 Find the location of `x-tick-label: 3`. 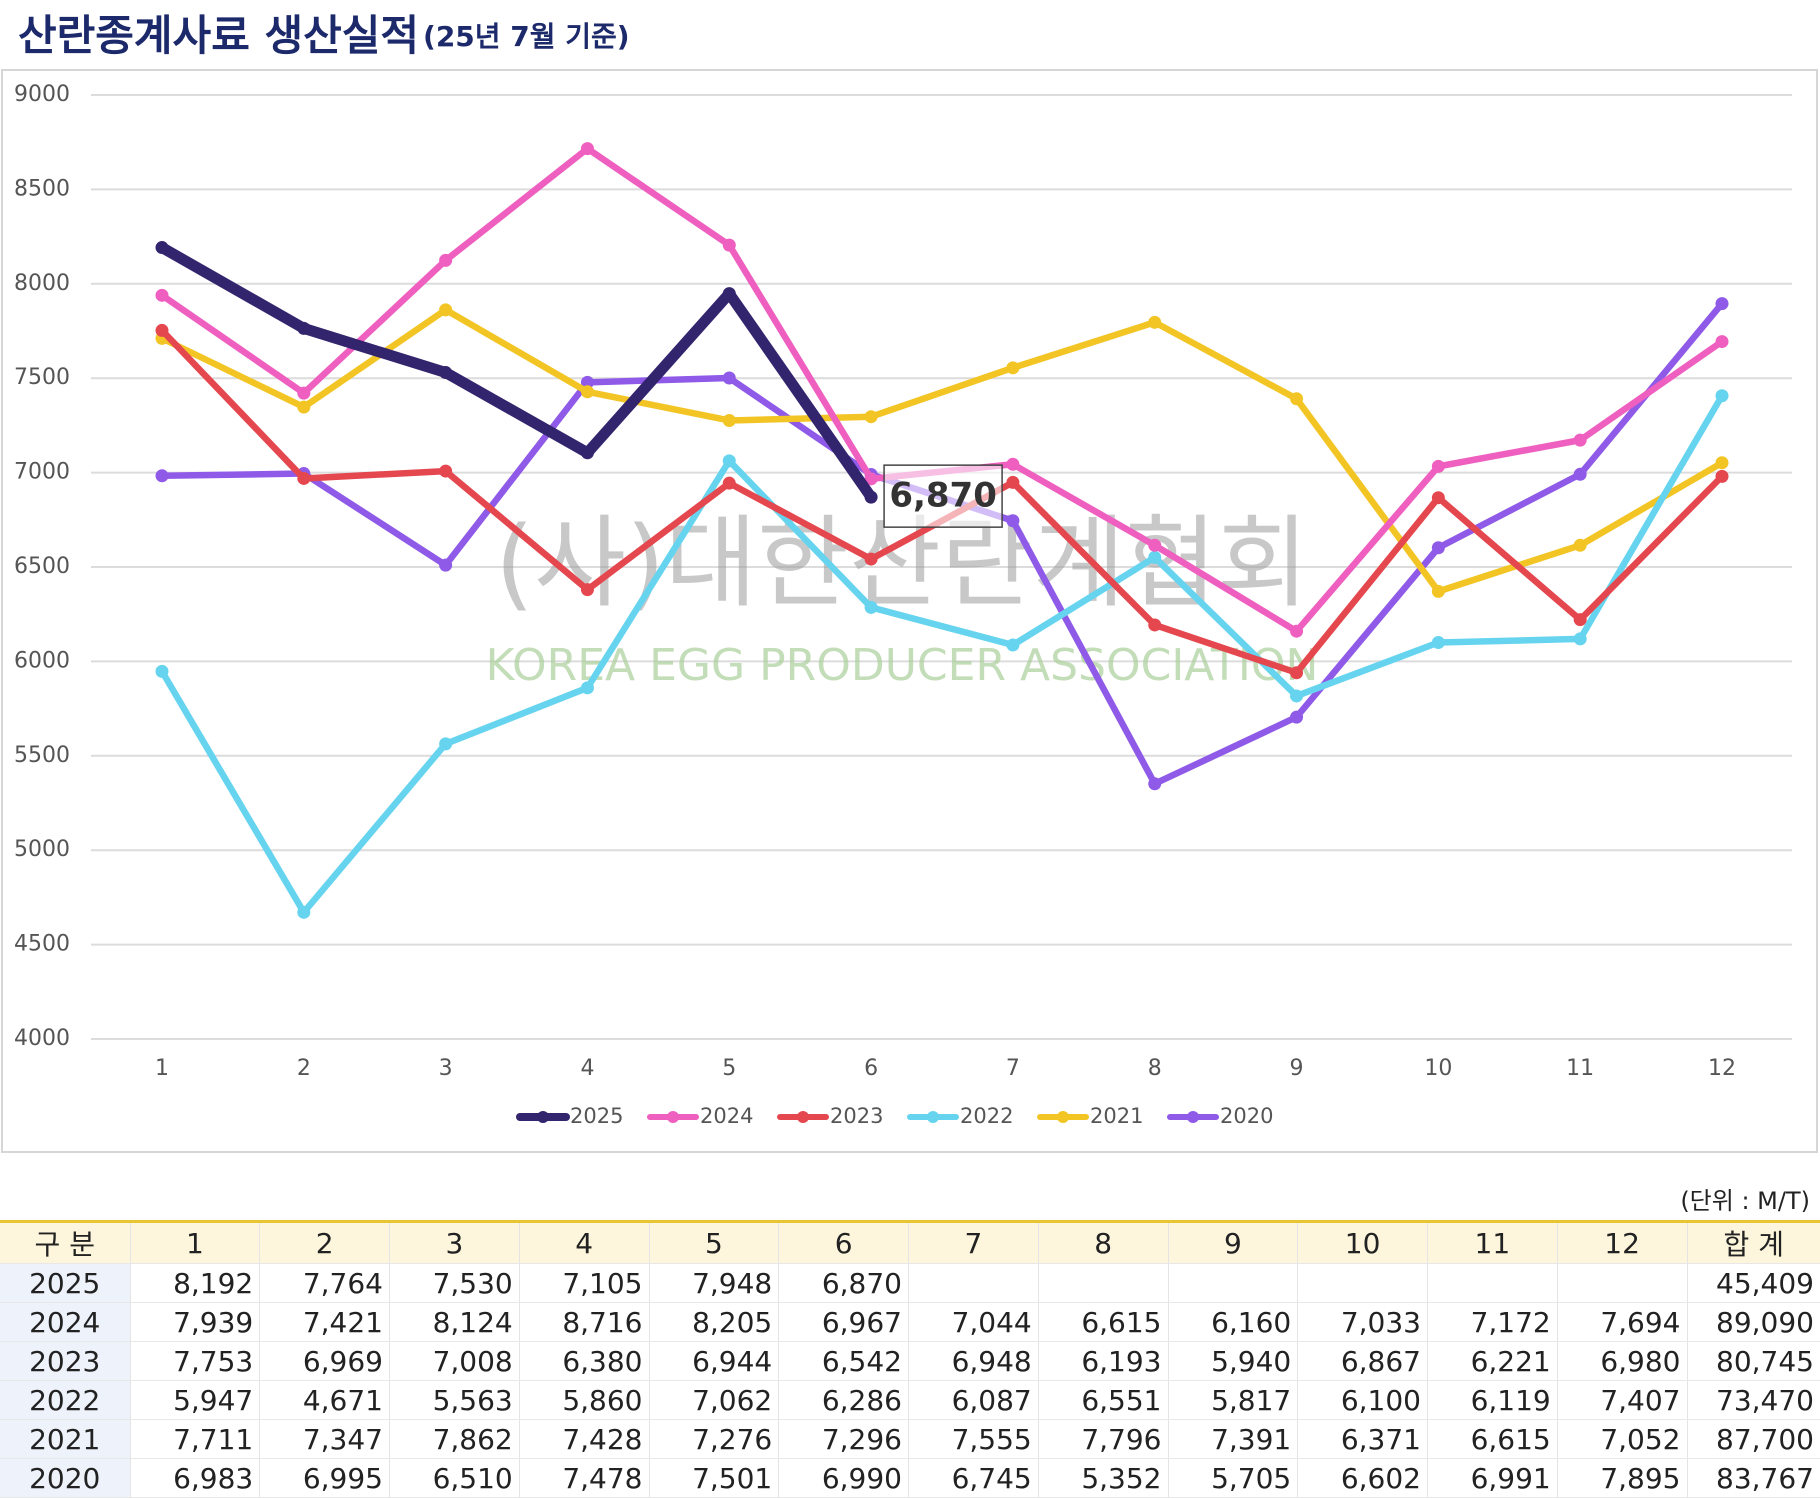

x-tick-label: 3 is located at coordinates (446, 1068).